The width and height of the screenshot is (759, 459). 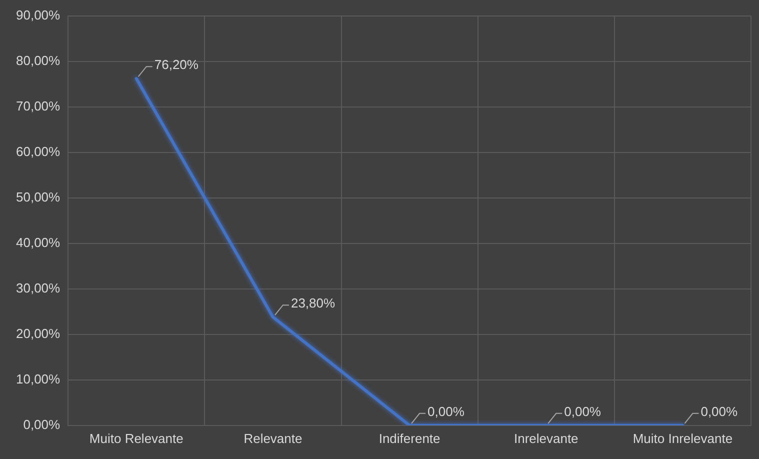 I want to click on data-label: 23,80%, so click(x=313, y=303).